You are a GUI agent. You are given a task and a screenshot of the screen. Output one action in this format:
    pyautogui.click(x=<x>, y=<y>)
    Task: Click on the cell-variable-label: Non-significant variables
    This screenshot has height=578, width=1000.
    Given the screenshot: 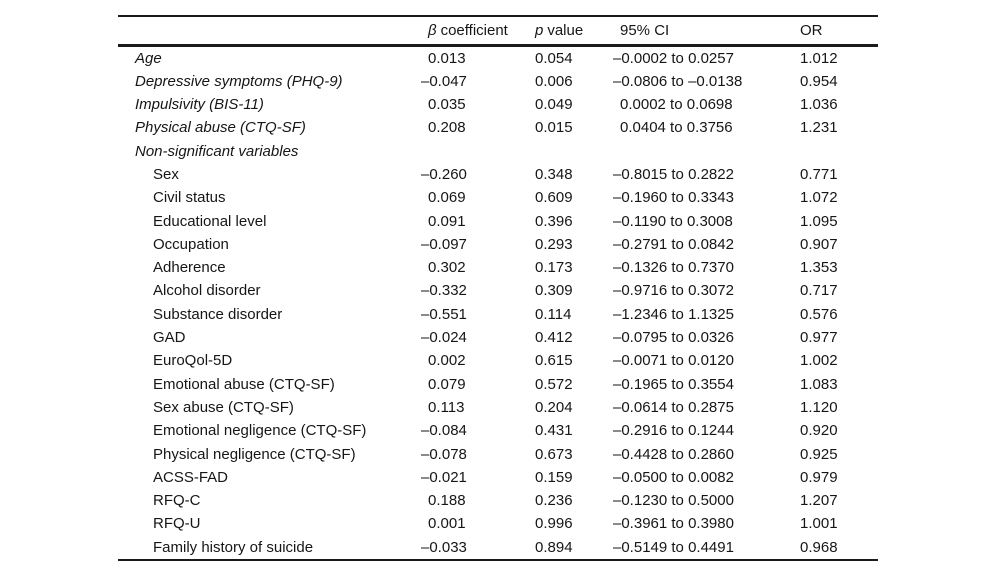 What is the action you would take?
    pyautogui.click(x=217, y=151)
    